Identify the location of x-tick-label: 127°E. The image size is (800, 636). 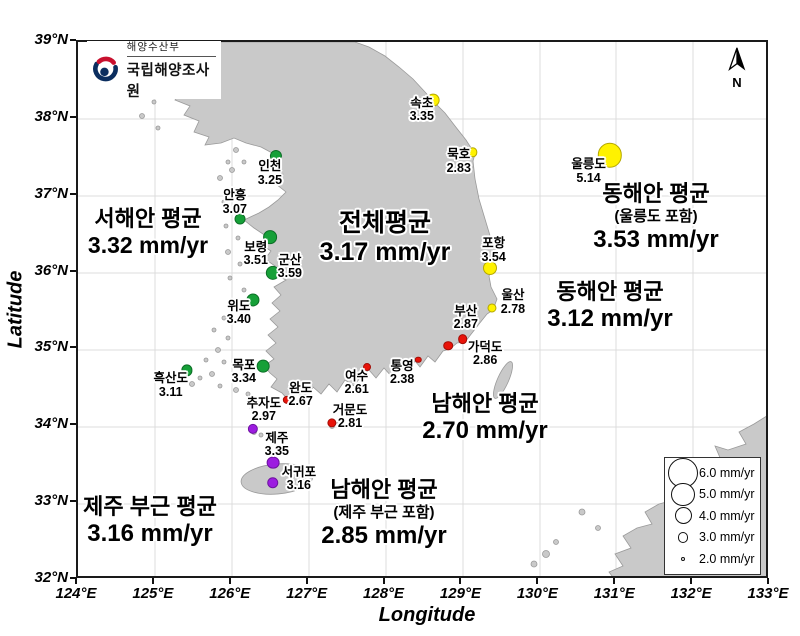
(307, 593).